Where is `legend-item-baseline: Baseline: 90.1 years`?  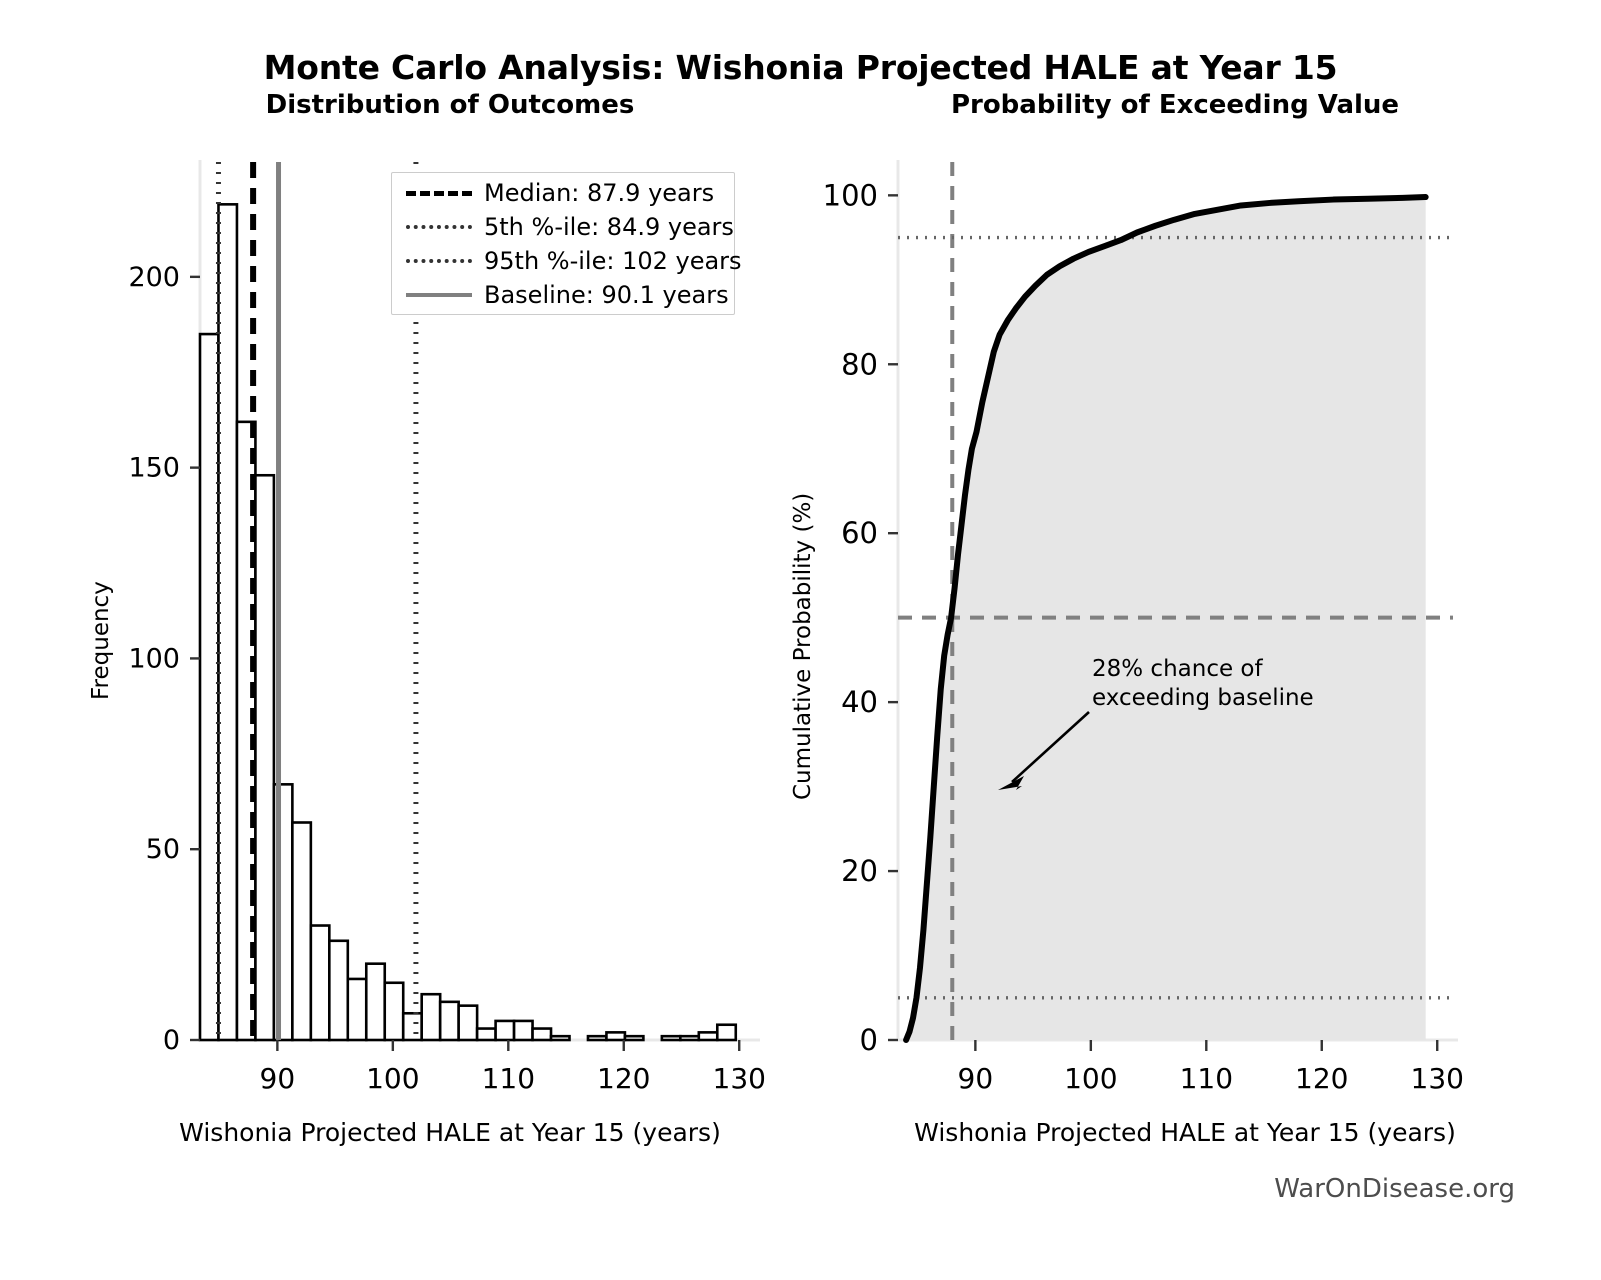 legend-item-baseline: Baseline: 90.1 years is located at coordinates (563, 294).